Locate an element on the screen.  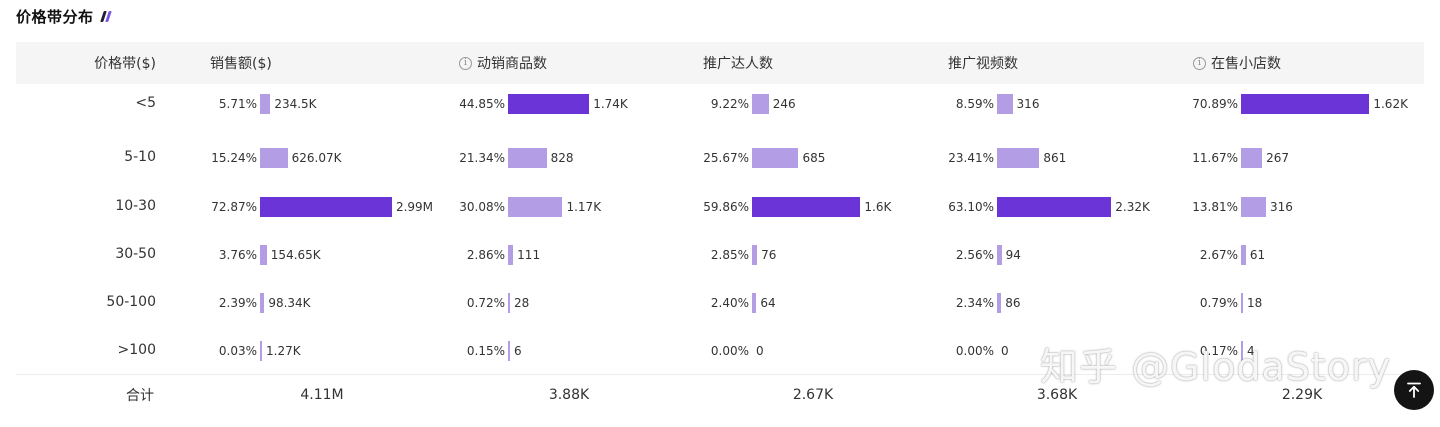
price-band-label: <5 is located at coordinates (145, 103).